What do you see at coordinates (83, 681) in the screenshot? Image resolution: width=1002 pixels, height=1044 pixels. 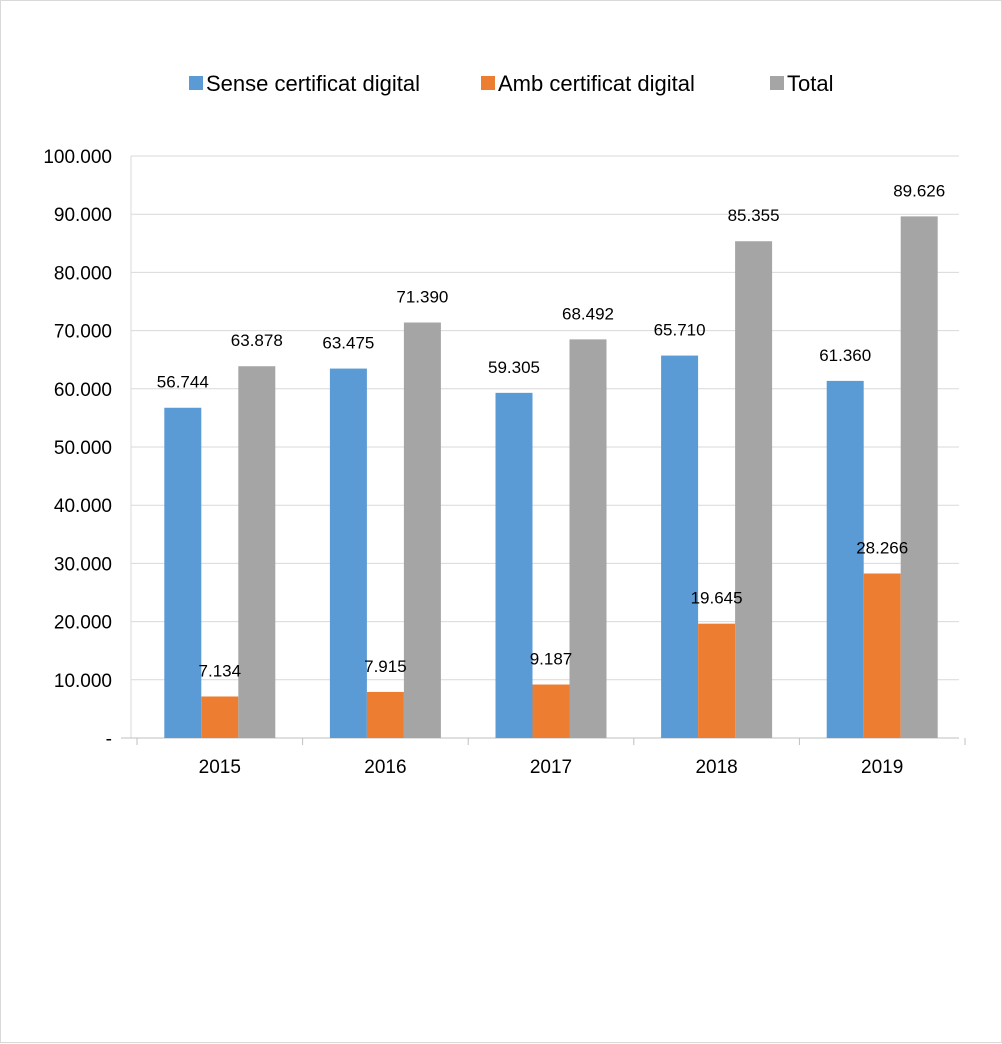 I see `y-tick-label: 10.000` at bounding box center [83, 681].